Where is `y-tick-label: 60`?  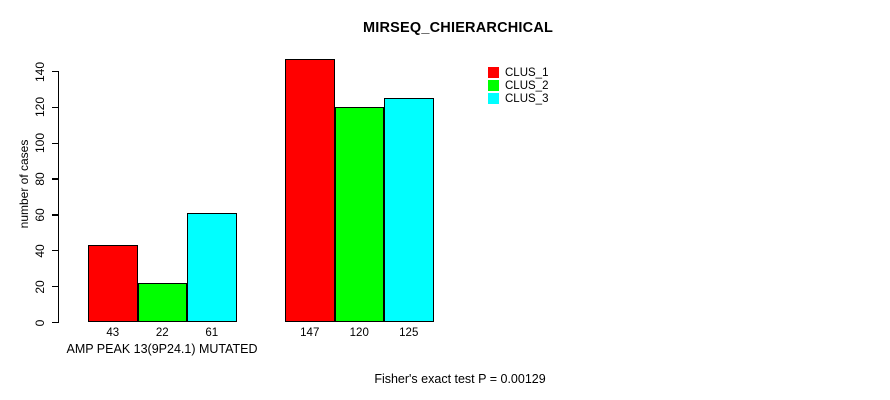 y-tick-label: 60 is located at coordinates (40, 215).